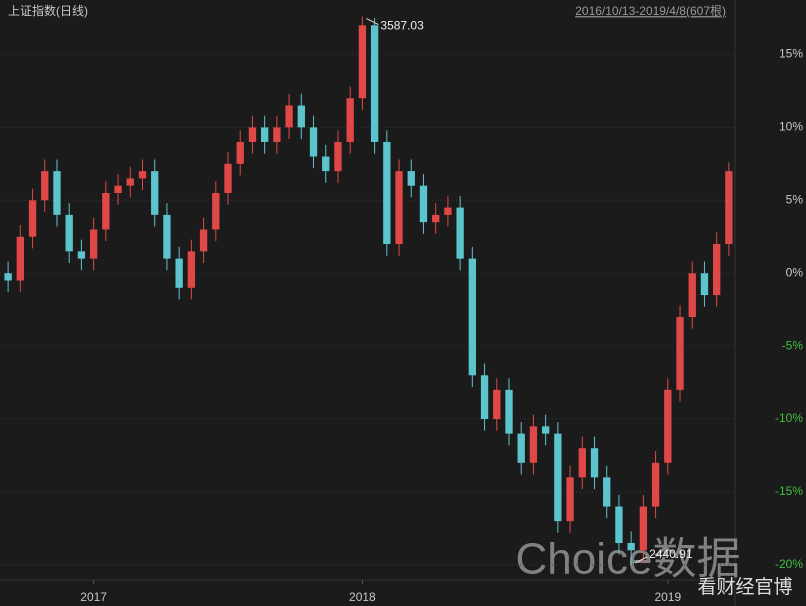 The image size is (806, 606). Describe the element at coordinates (402, 26) in the screenshot. I see `max-annotation: 3587.03` at that location.